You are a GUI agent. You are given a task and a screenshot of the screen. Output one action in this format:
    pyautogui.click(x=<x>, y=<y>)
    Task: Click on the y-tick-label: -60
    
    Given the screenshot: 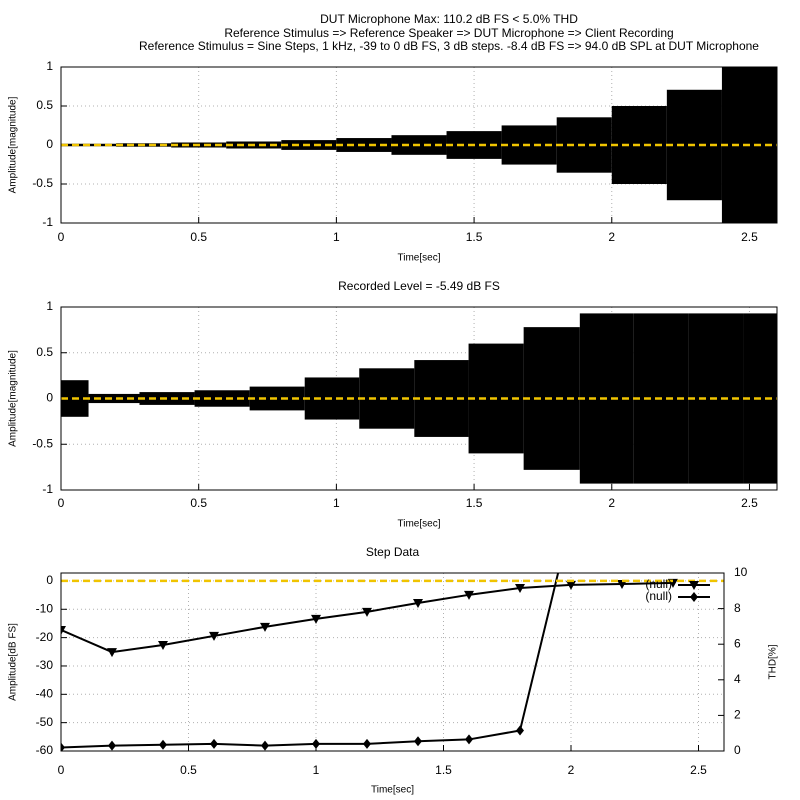 What is the action you would take?
    pyautogui.click(x=45, y=750)
    